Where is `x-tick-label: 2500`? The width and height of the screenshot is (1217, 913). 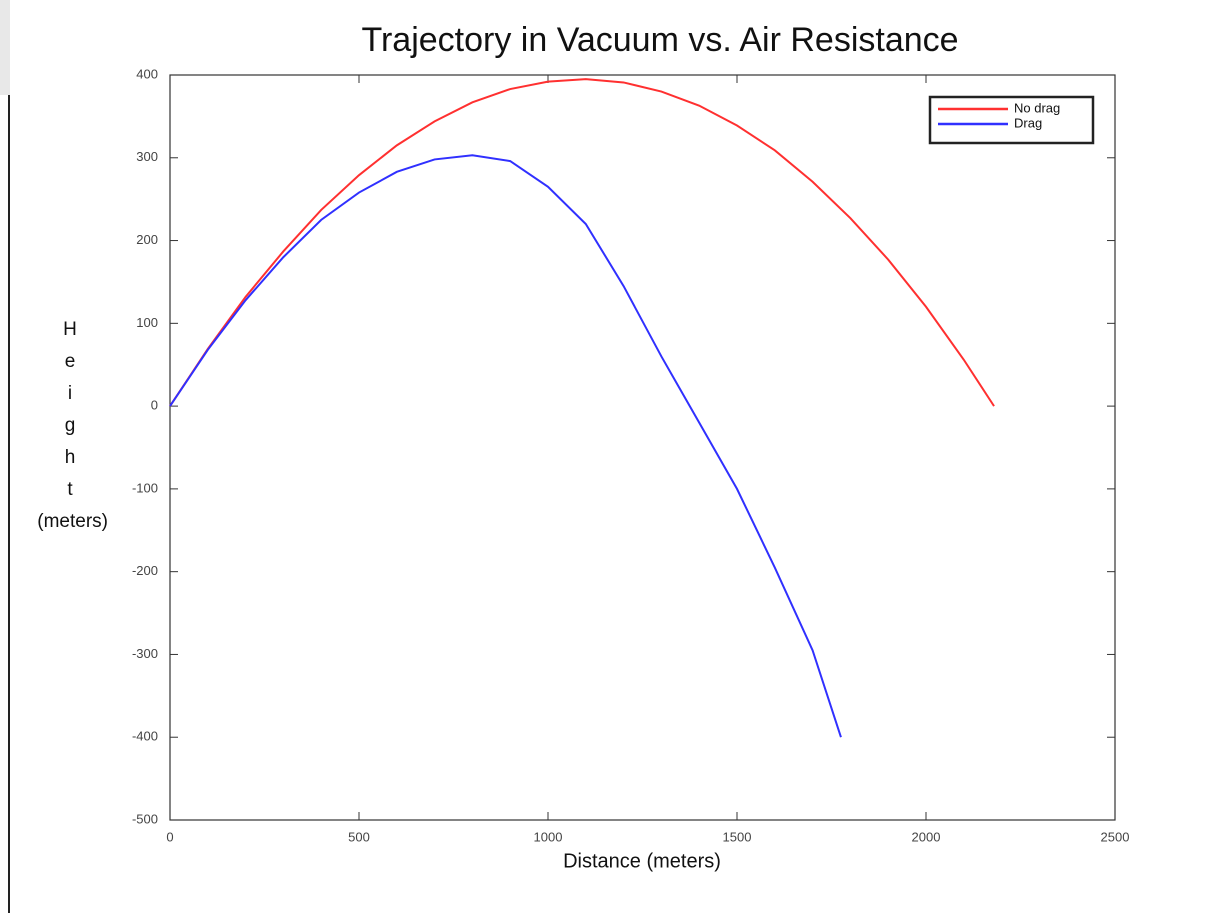 x-tick-label: 2500 is located at coordinates (1115, 836).